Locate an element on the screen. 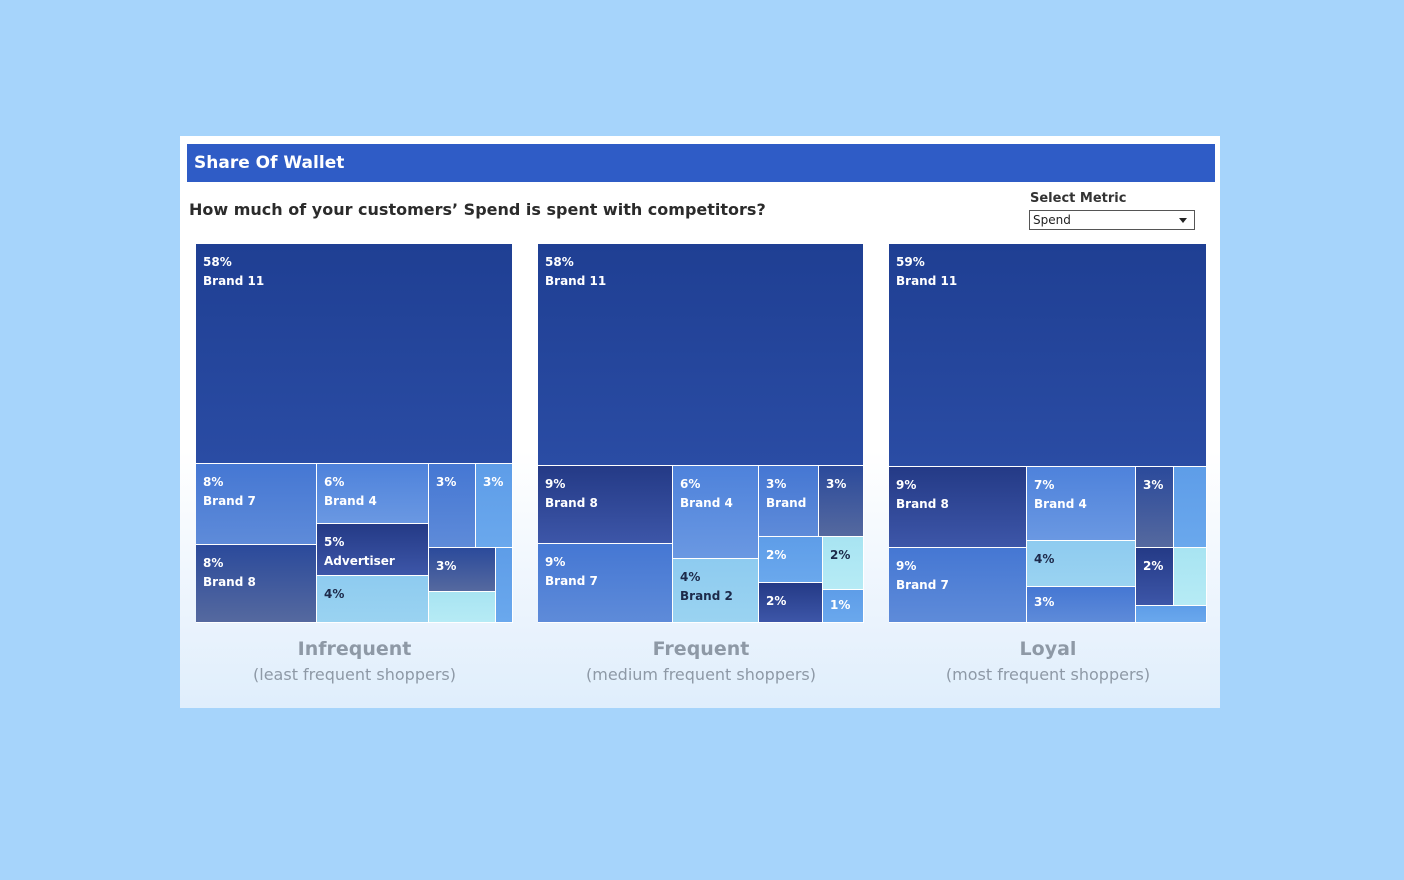 The width and height of the screenshot is (1404, 880). segment-subtitle-frequent: (medium frequent shoppers) is located at coordinates (700, 674).